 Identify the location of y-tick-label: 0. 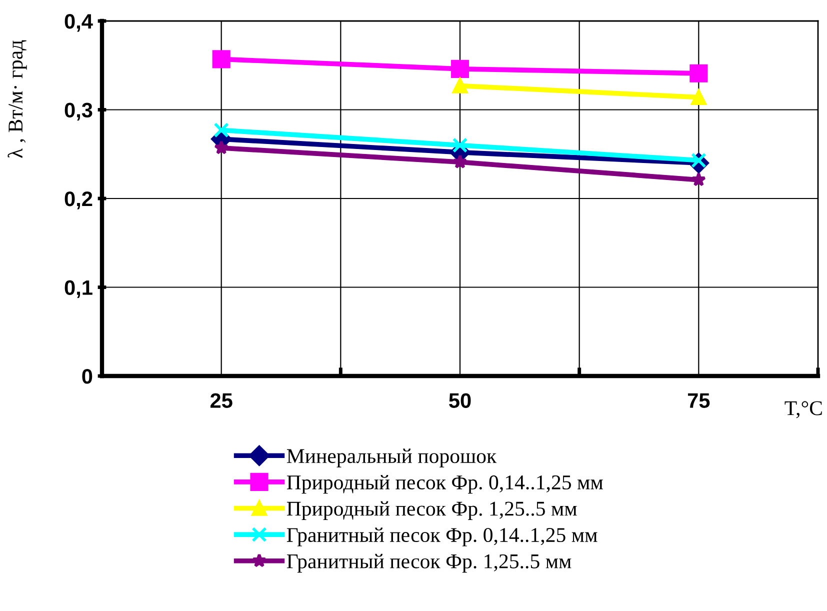
(87, 376).